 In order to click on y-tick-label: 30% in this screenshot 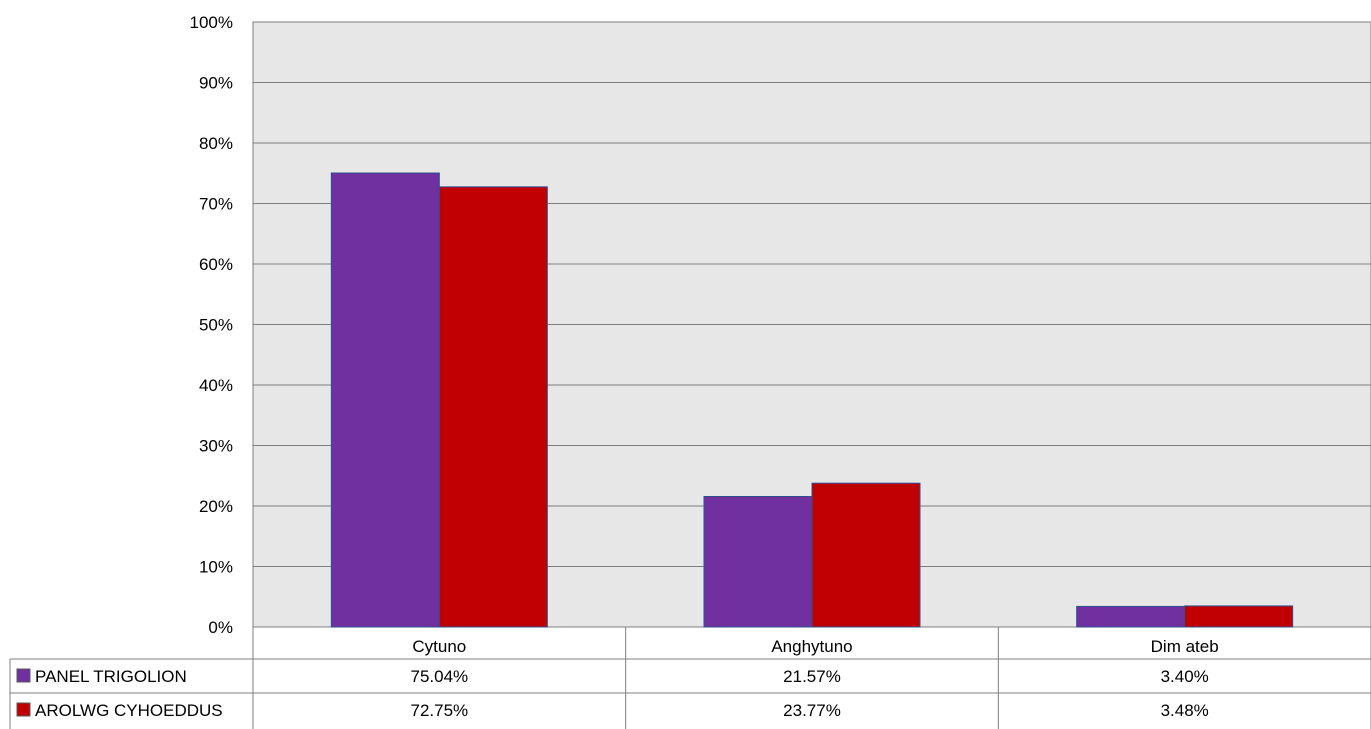, I will do `click(216, 446)`.